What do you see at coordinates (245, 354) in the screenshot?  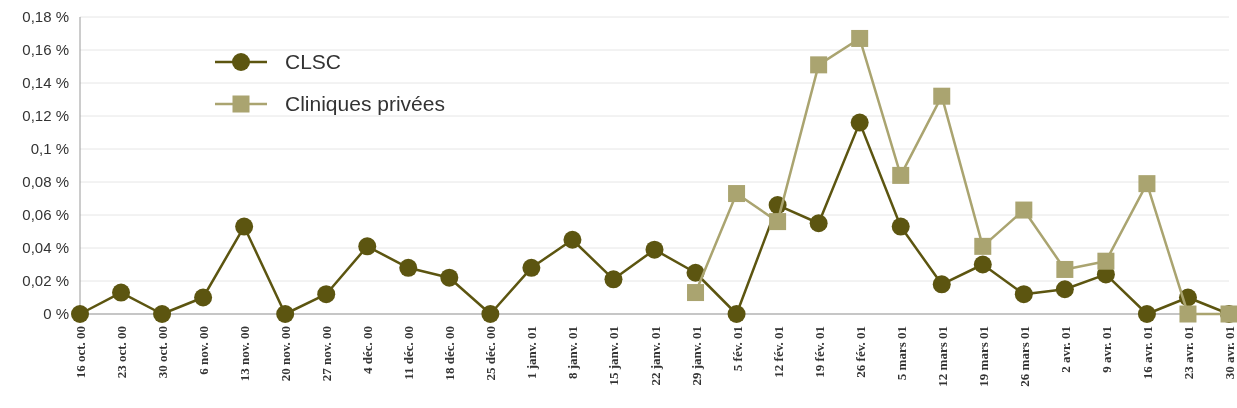 I see `x-tick-label: 13 nov. 00` at bounding box center [245, 354].